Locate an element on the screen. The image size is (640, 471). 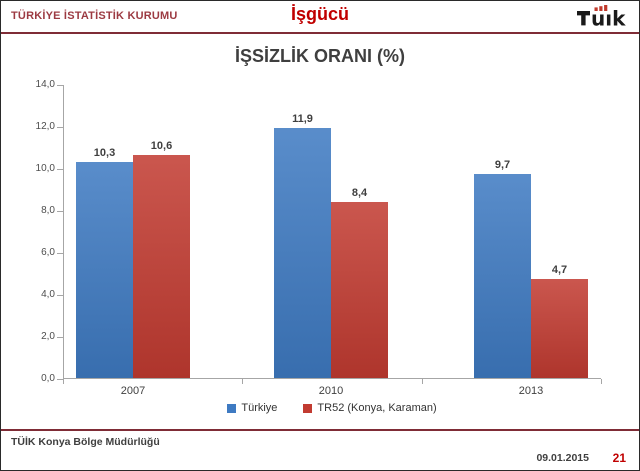
bar-value-label: 9,7 is located at coordinates (502, 165).